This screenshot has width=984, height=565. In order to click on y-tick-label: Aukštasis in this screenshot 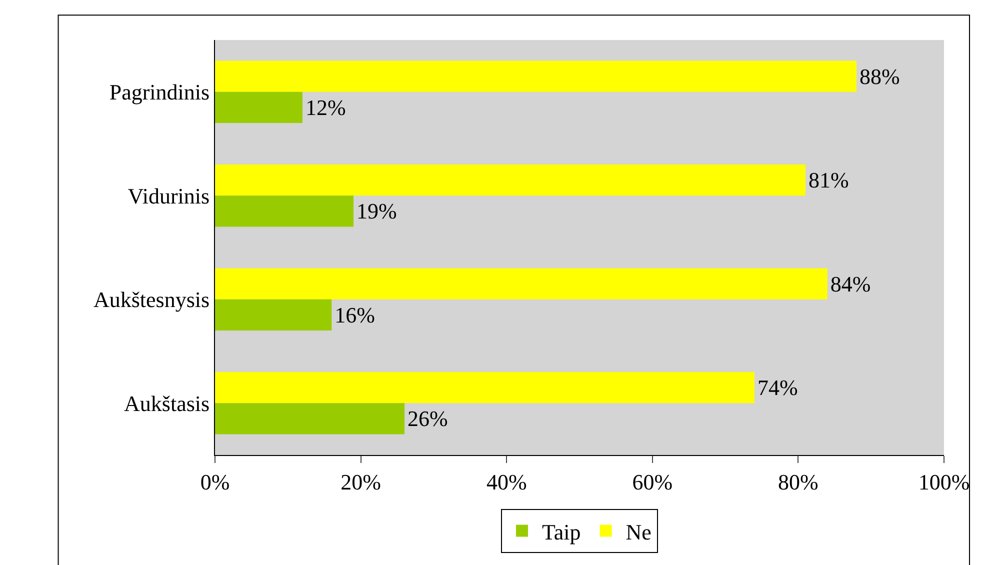, I will do `click(167, 403)`.